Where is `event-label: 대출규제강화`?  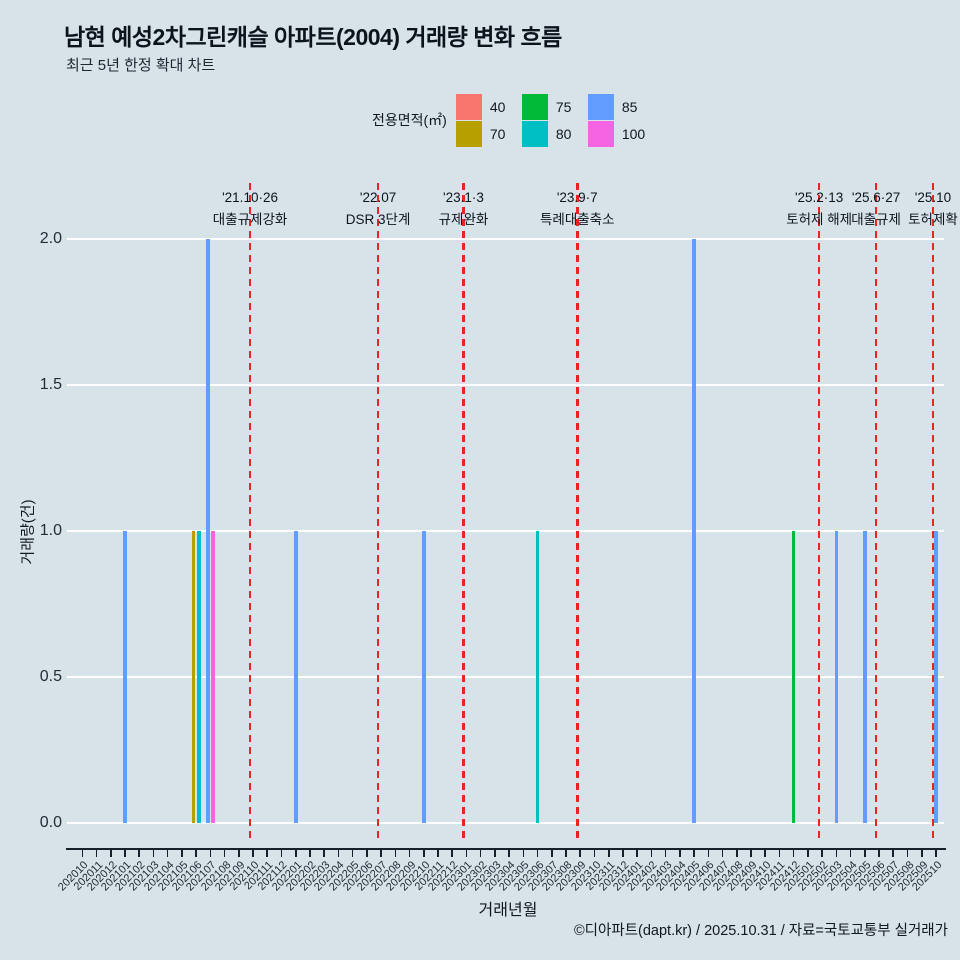
event-label: 대출규제강화 is located at coordinates (250, 219).